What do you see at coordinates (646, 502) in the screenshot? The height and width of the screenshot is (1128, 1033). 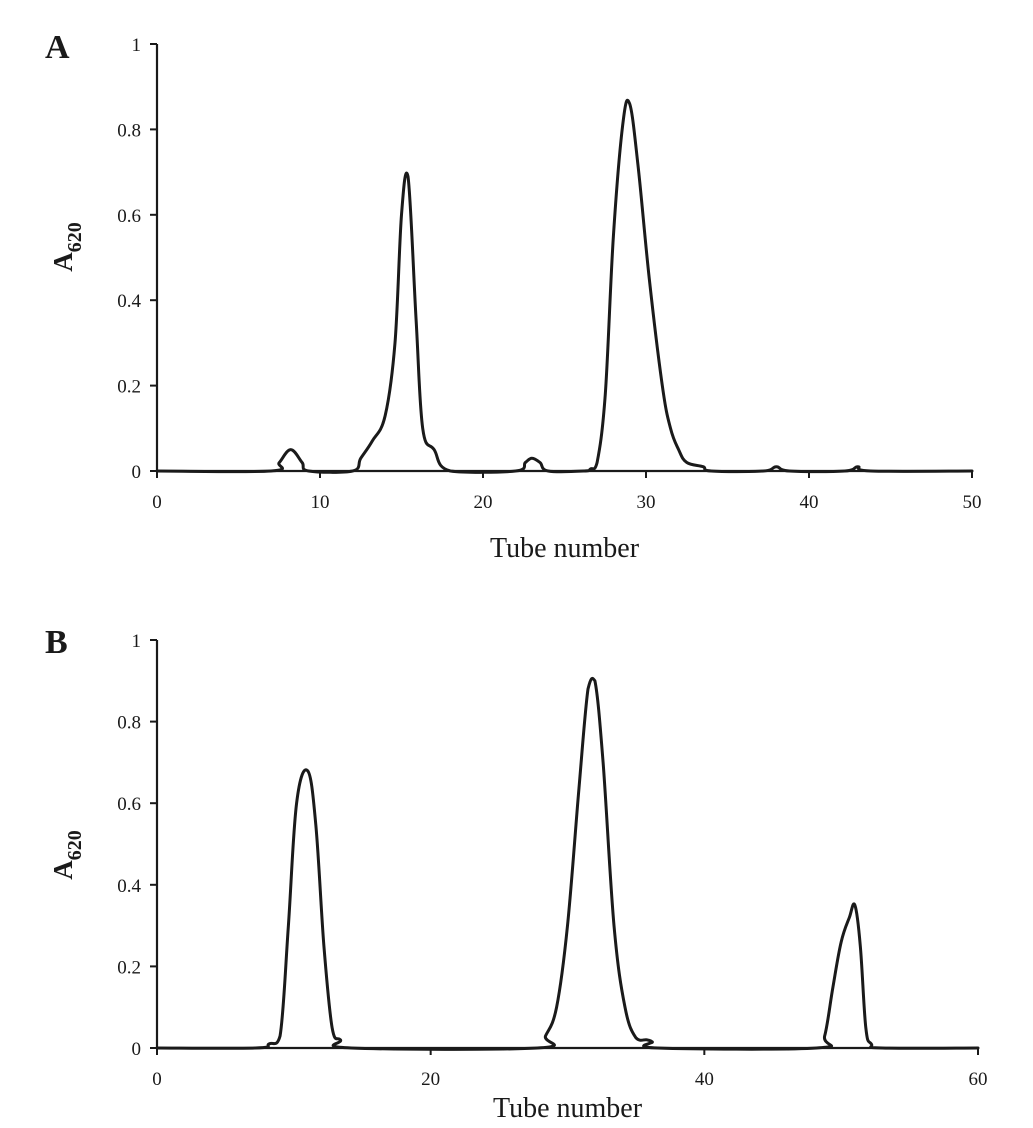 I see `x-tick-label: 30` at bounding box center [646, 502].